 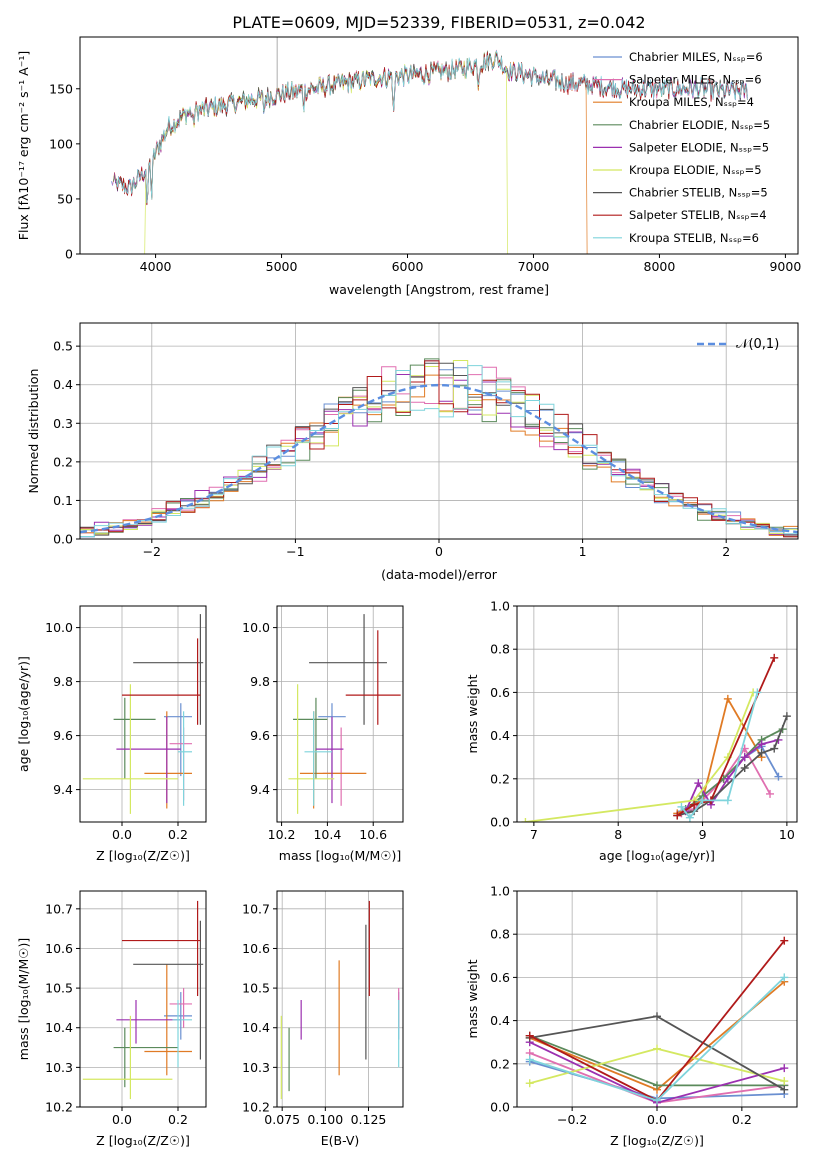 What do you see at coordinates (63, 789) in the screenshot?
I see `y-tick-label: 9.4` at bounding box center [63, 789].